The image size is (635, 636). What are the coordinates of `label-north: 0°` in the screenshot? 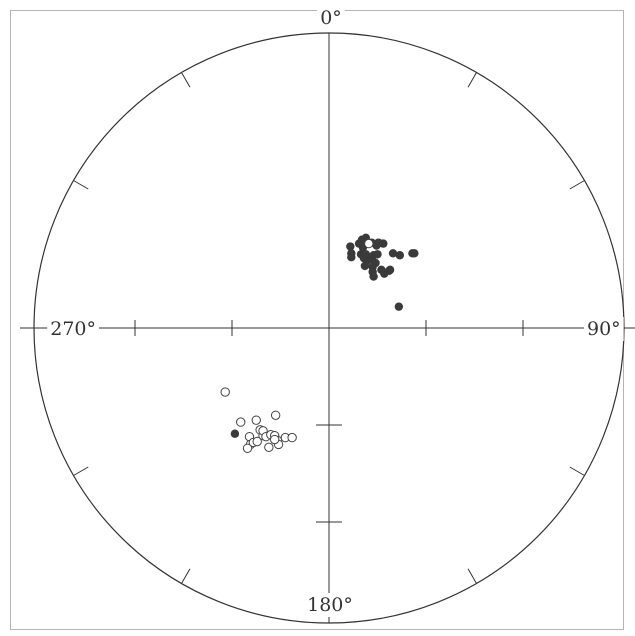 It's located at (331, 18).